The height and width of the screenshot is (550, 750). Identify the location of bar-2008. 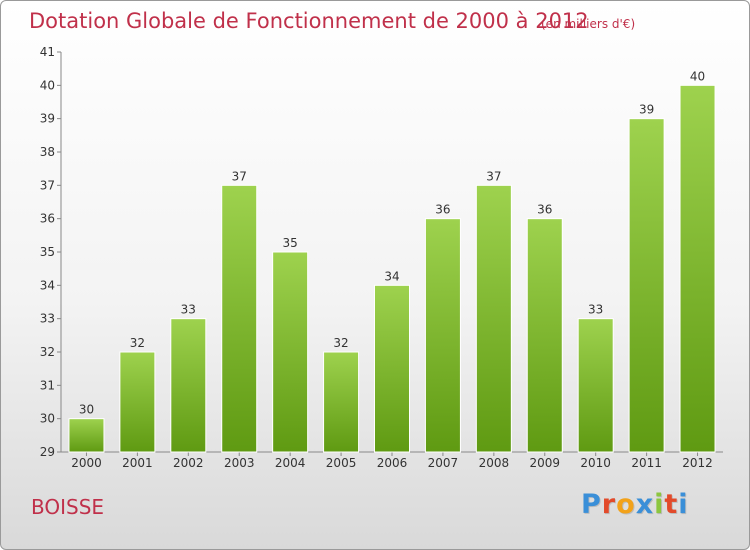
(493, 318).